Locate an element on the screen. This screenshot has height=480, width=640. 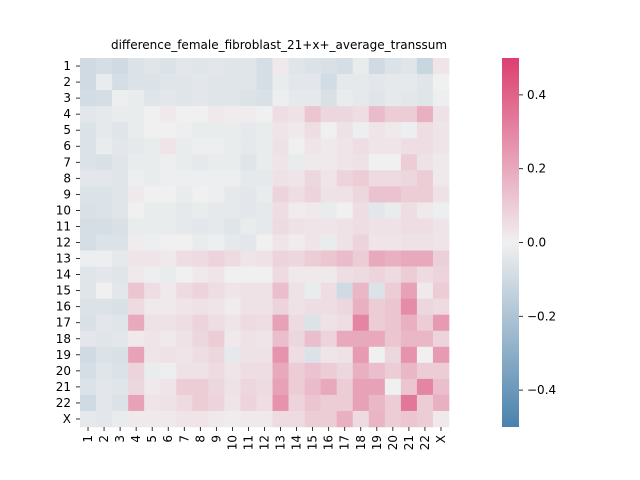
x-tick-label: X is located at coordinates (441, 439).